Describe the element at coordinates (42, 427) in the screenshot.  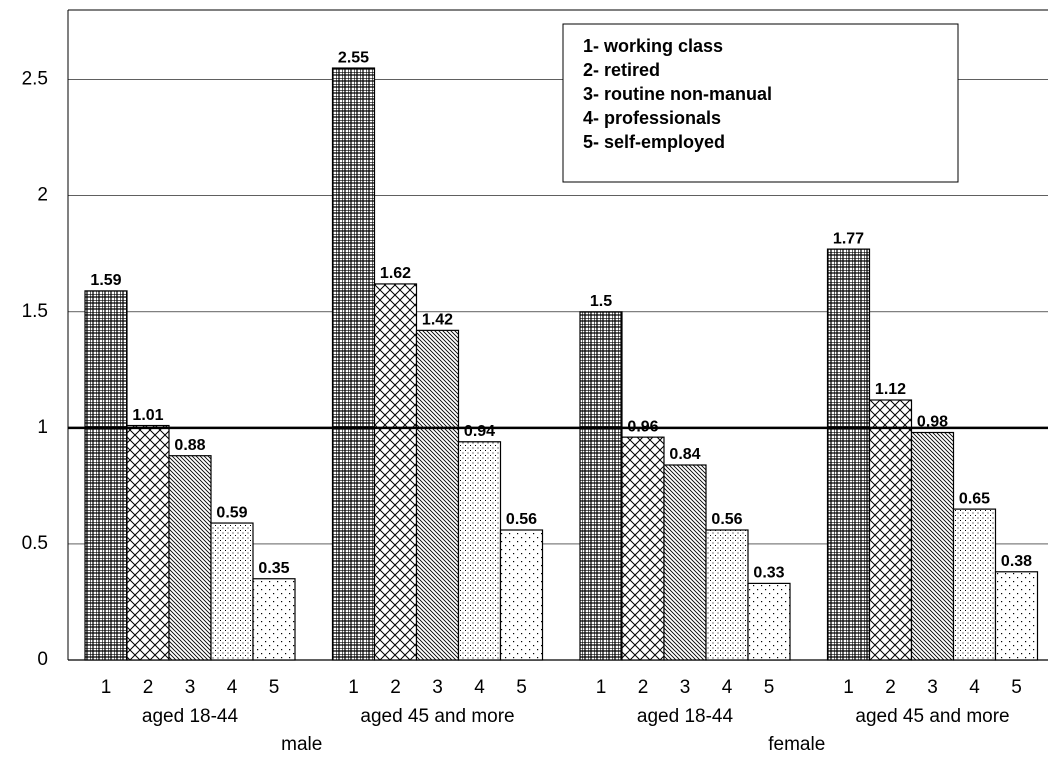
I see `y-tick-label: 1` at that location.